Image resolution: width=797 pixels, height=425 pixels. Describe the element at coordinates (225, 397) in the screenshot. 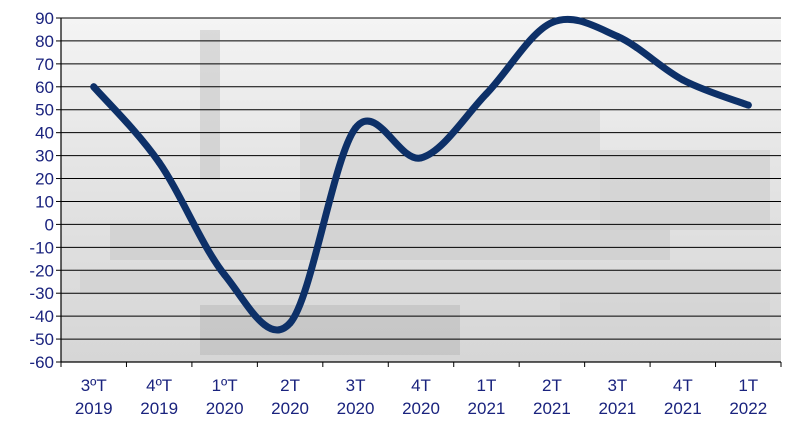

I see `x-tick-label: 1ºT 2020` at that location.